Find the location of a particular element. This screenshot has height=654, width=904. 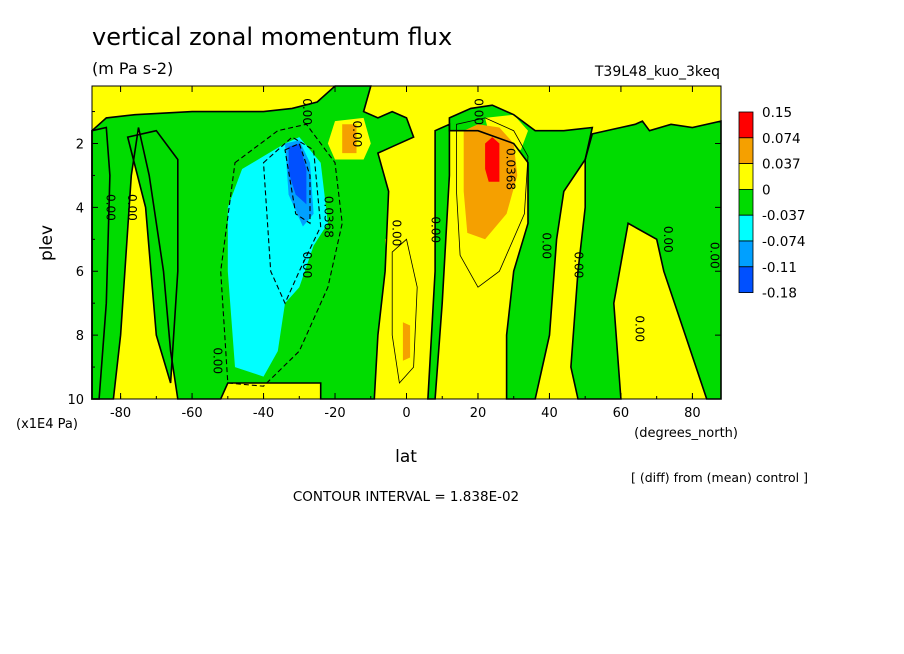

y-tick-label: 8 is located at coordinates (80, 336).